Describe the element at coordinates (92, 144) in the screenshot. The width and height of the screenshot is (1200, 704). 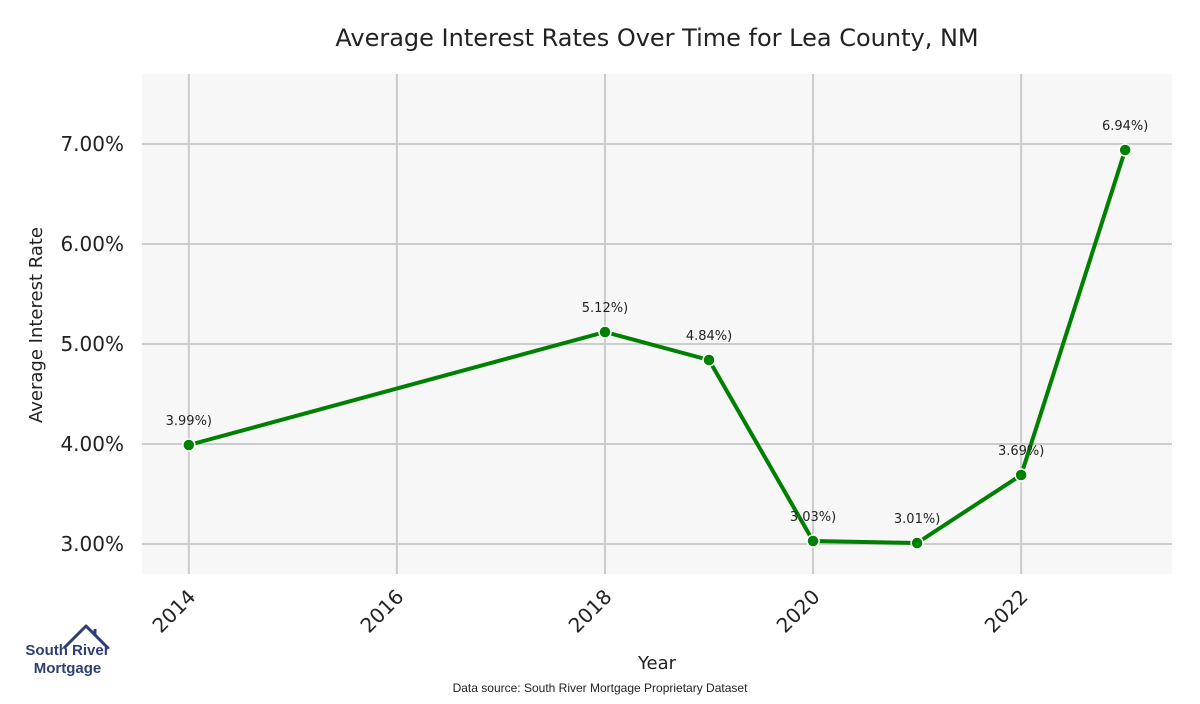
I see `y-tick-label: 7.00%` at that location.